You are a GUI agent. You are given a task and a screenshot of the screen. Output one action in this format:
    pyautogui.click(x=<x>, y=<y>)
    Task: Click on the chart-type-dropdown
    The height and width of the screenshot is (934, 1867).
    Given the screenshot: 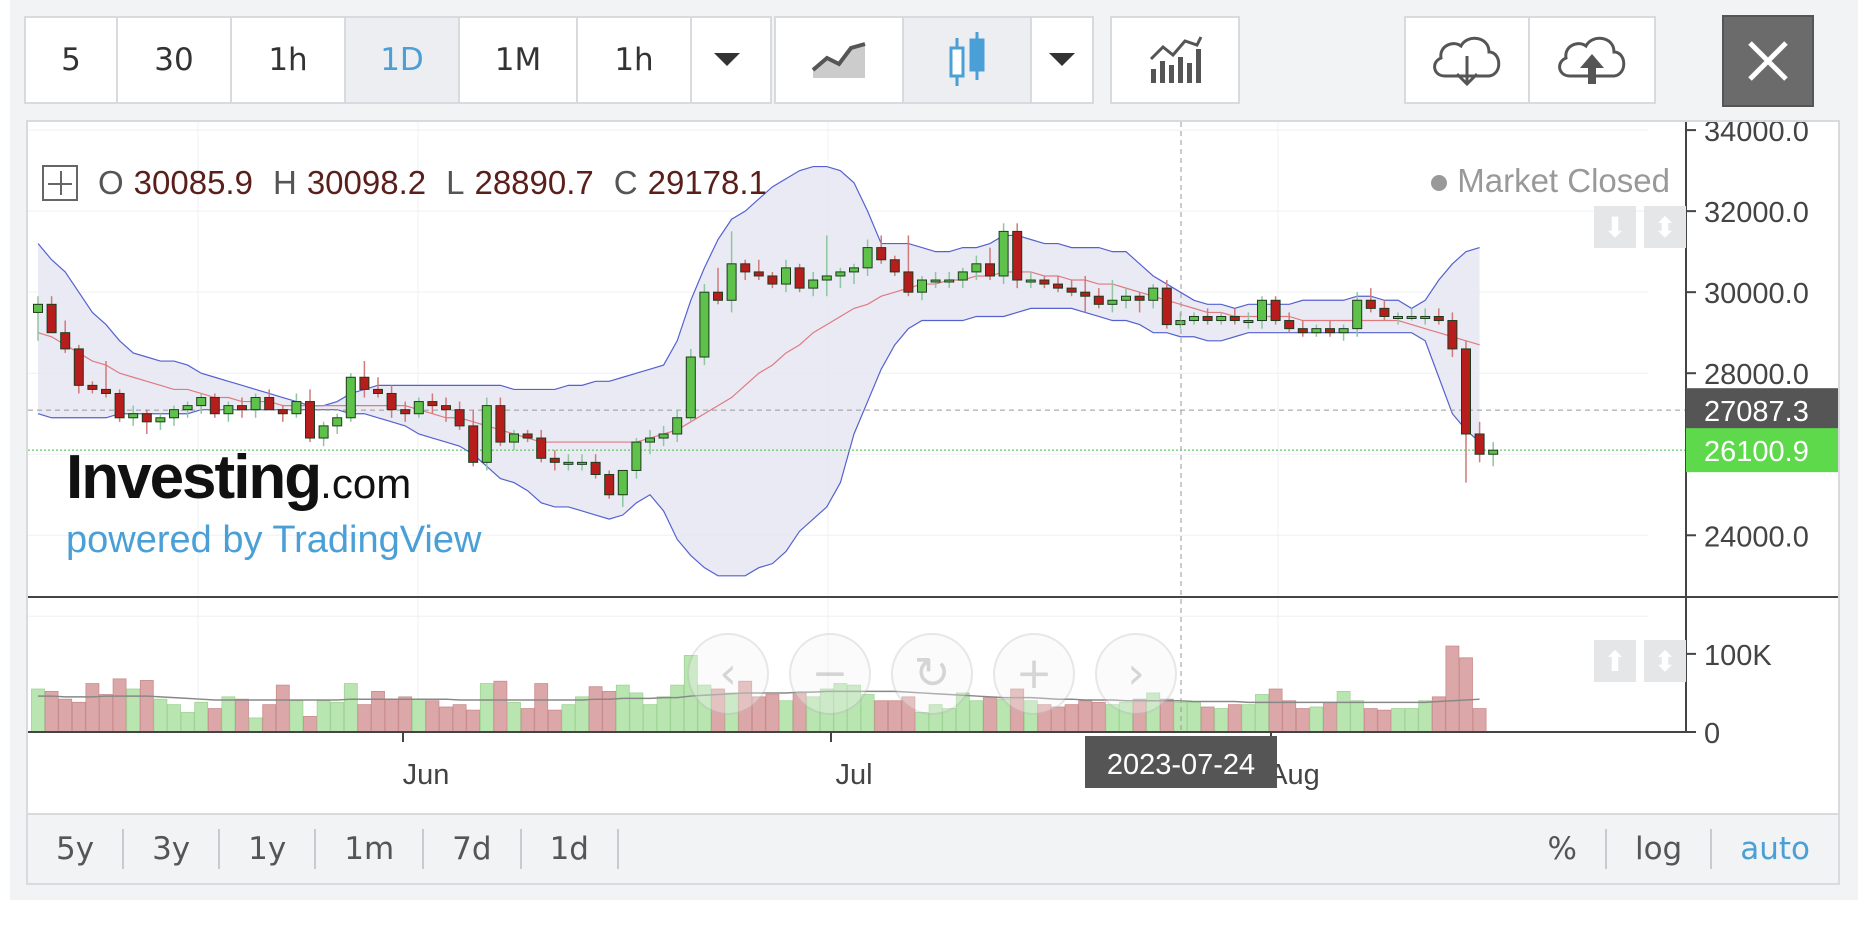 What is the action you would take?
    pyautogui.click(x=1062, y=60)
    